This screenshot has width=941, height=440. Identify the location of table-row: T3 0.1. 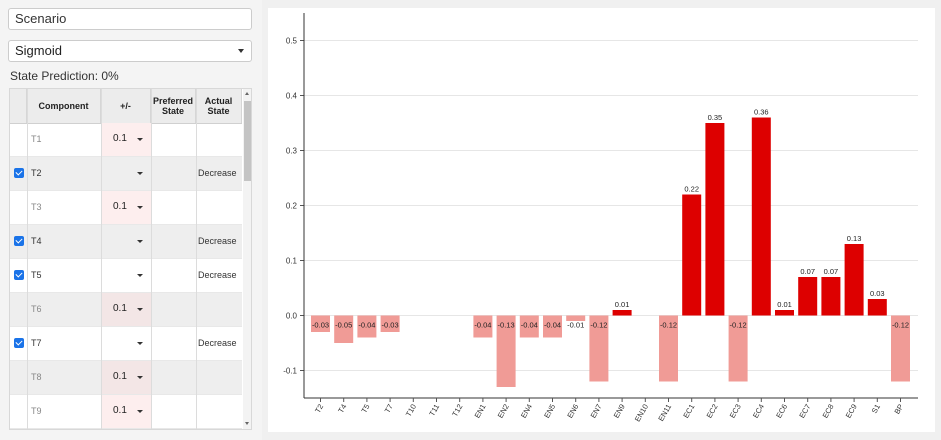
(126, 208).